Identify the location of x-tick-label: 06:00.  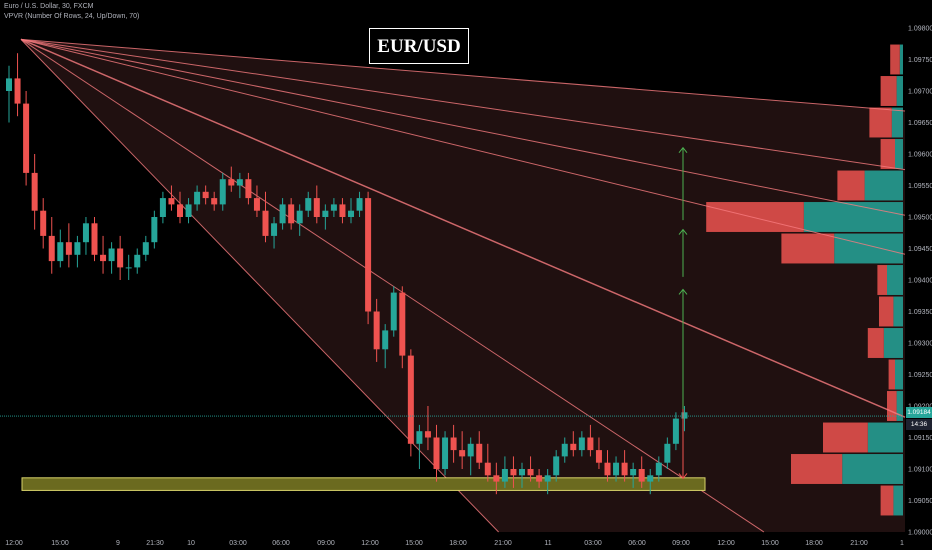
(281, 543).